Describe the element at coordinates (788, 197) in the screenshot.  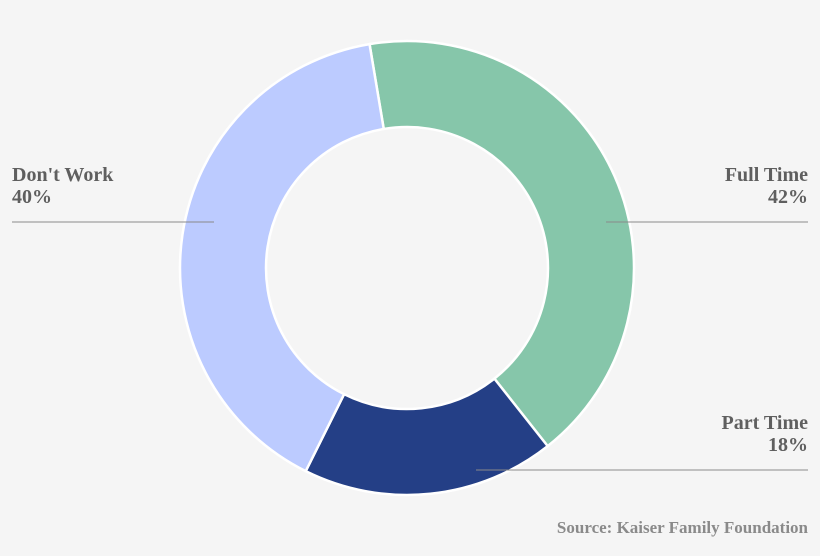
I see `slice-value-full-time: 42%` at that location.